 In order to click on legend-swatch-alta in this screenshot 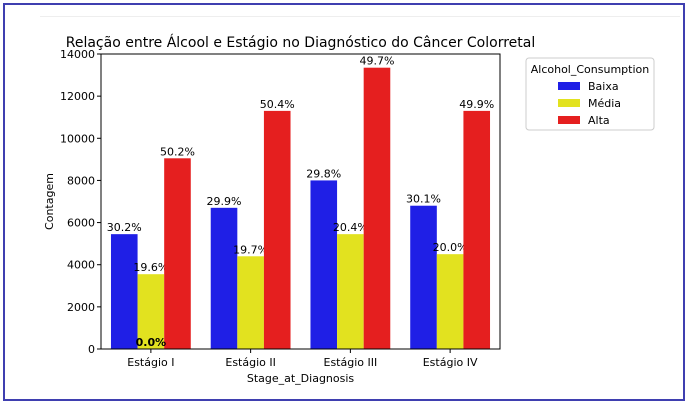, I will do `click(569, 120)`.